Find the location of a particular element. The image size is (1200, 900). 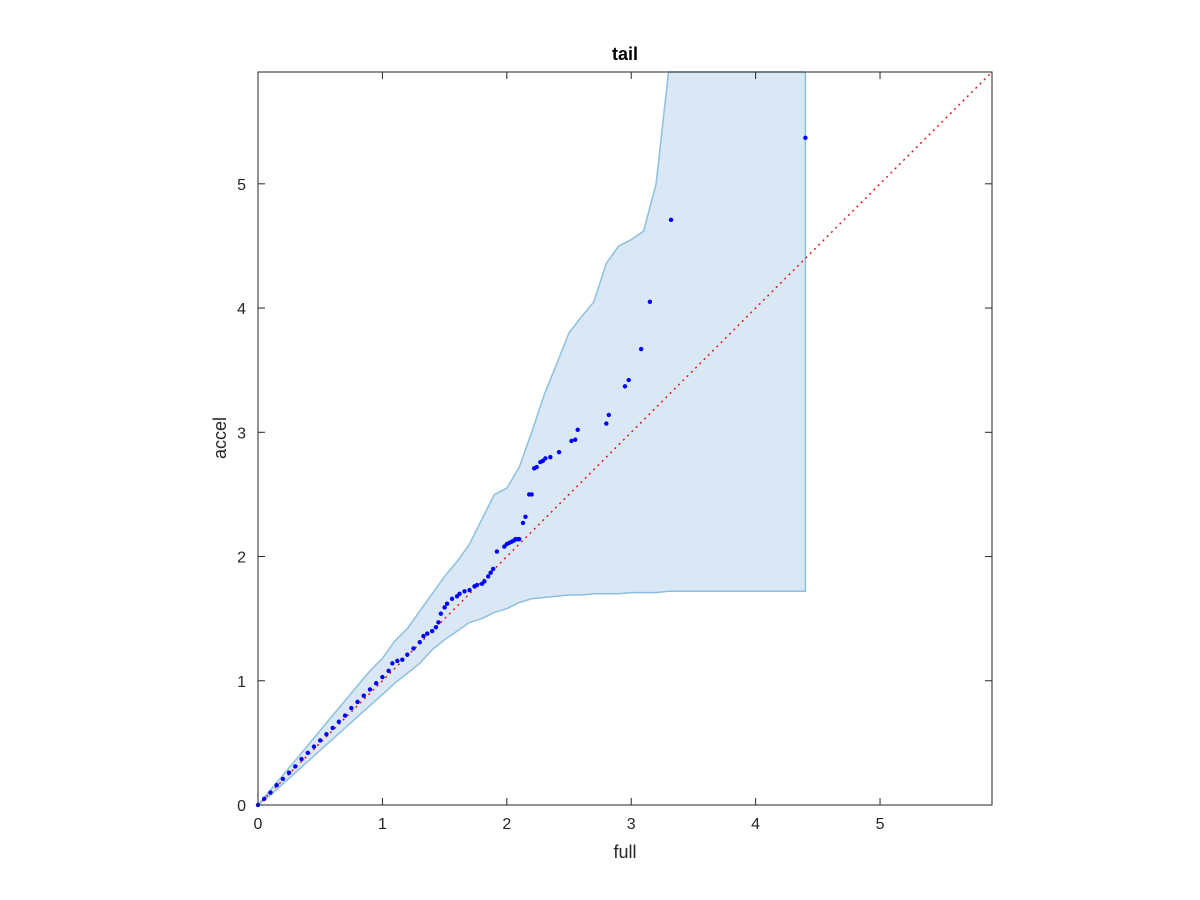

chart-title: tail is located at coordinates (625, 54).